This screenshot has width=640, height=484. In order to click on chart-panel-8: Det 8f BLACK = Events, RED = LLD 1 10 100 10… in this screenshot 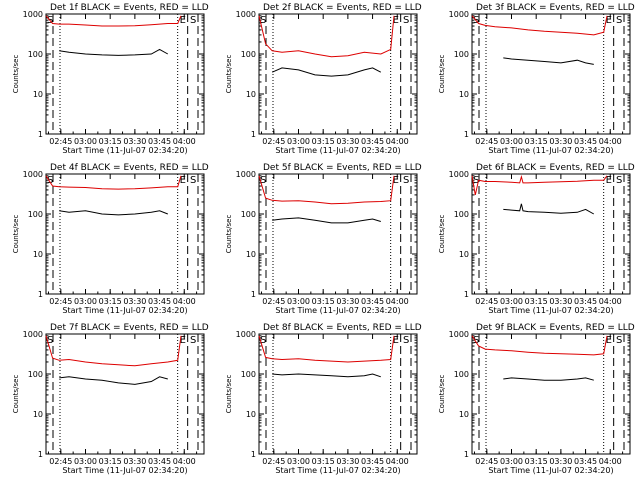, I will do `click(323, 399)`.